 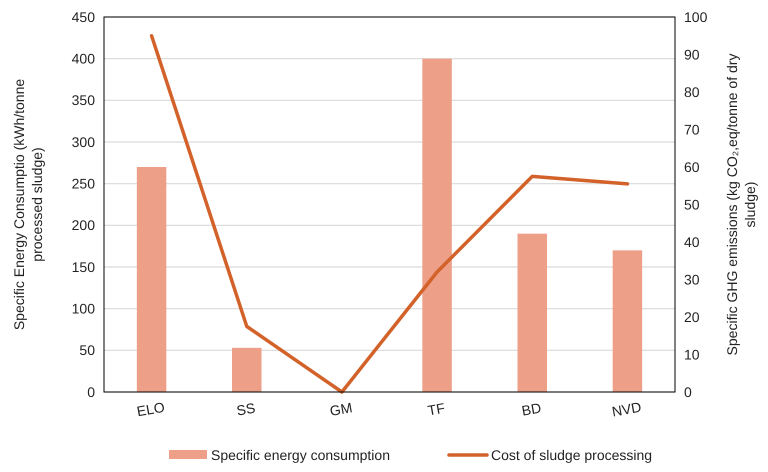 I want to click on y2-tick-label: 60, so click(x=692, y=166).